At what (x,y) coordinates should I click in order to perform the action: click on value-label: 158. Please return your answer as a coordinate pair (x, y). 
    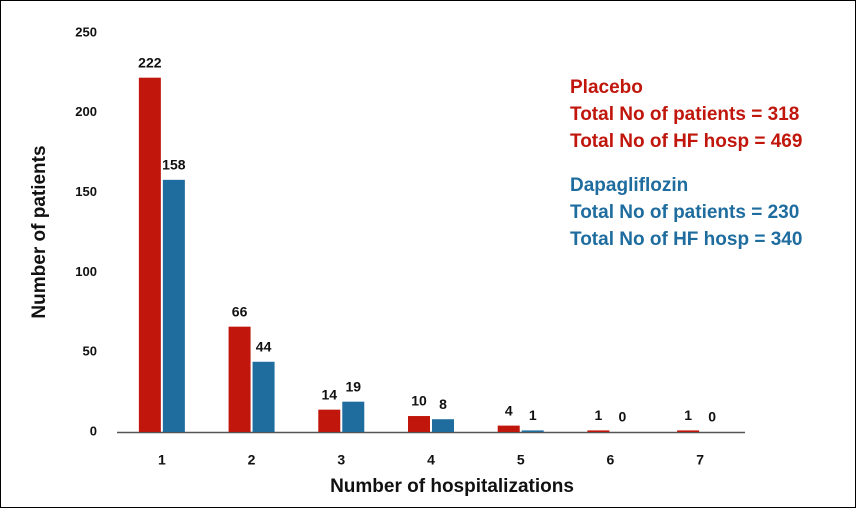
    Looking at the image, I should click on (174, 165).